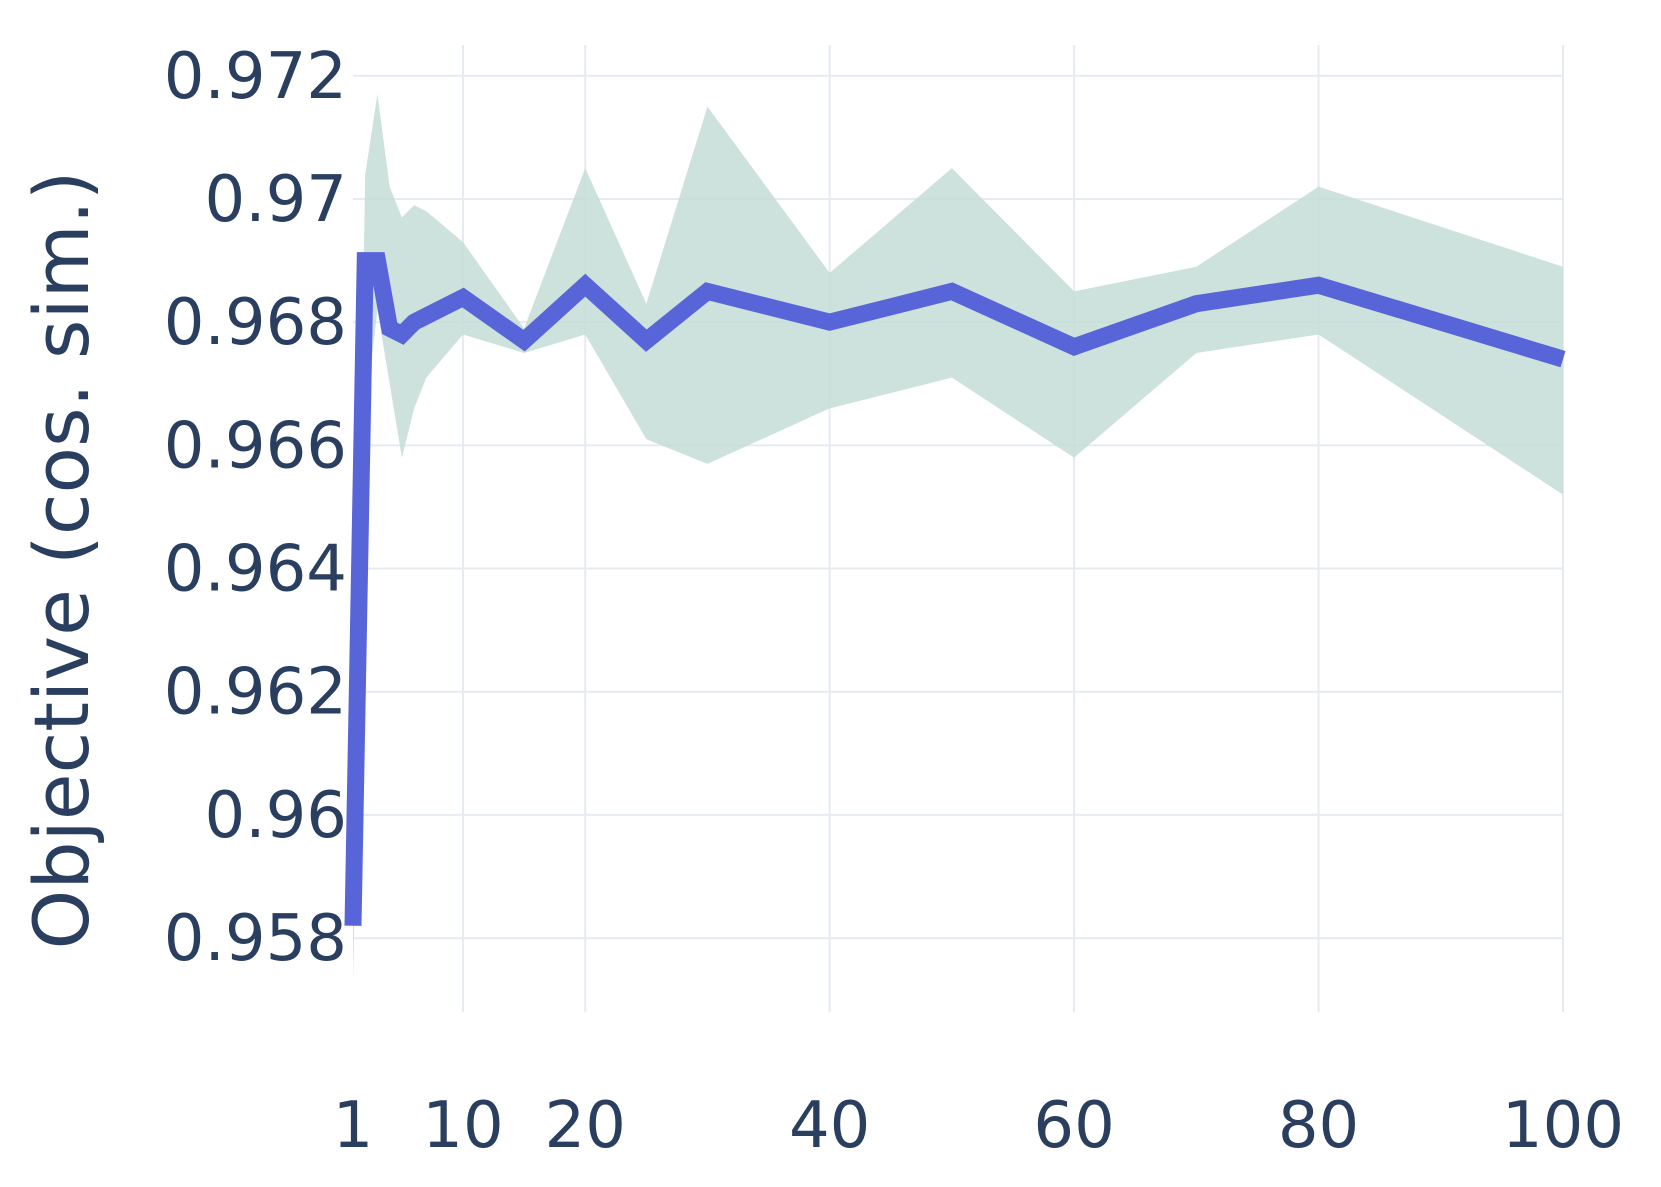 The width and height of the screenshot is (1661, 1187). Describe the element at coordinates (255, 508) in the screenshot. I see `y-axis-ticks: 0.958 0.96 0.962 0.964 0.966 0.968 0.97 0.972` at that location.